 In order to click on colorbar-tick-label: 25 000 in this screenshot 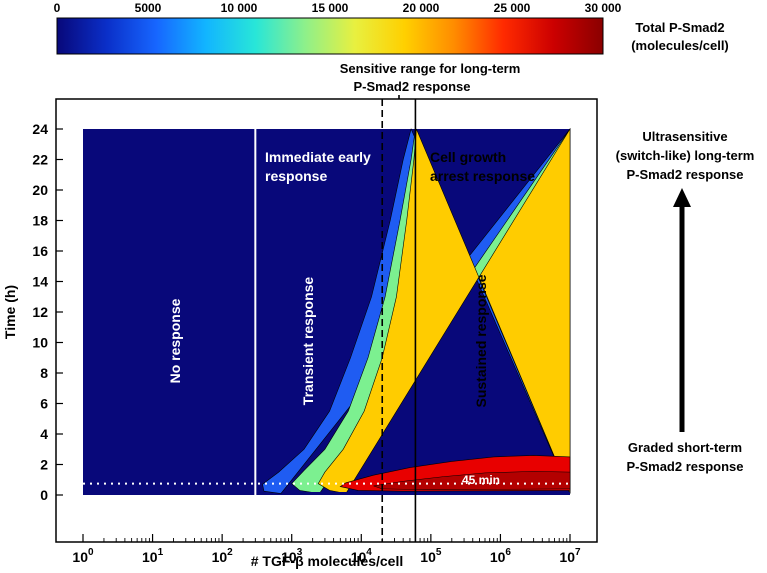, I will do `click(512, 8)`.